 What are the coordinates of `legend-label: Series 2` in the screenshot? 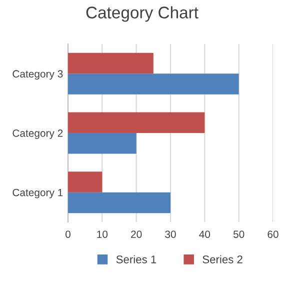 It's located at (222, 259).